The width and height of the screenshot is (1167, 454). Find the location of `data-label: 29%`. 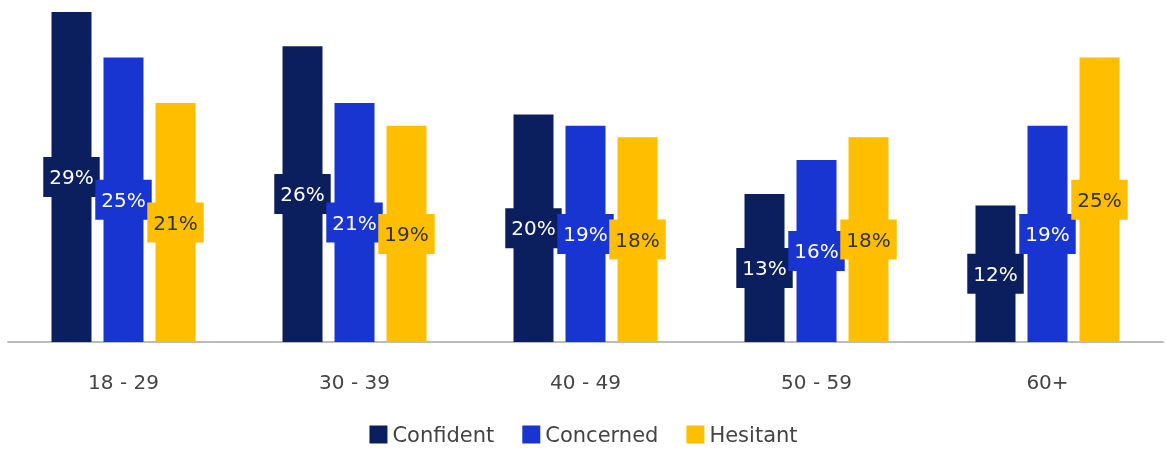

data-label: 29% is located at coordinates (71, 177).